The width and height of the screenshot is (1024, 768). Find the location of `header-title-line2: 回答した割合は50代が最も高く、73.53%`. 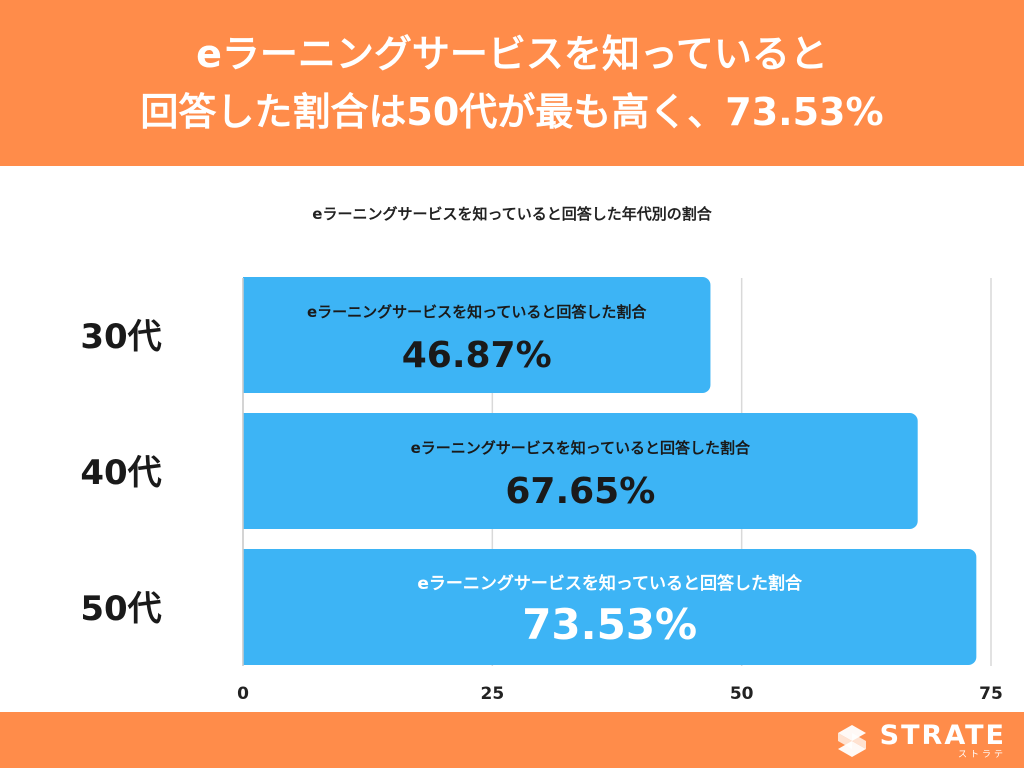

header-title-line2: 回答した割合は50代が最も高く、73.53% is located at coordinates (512, 112).